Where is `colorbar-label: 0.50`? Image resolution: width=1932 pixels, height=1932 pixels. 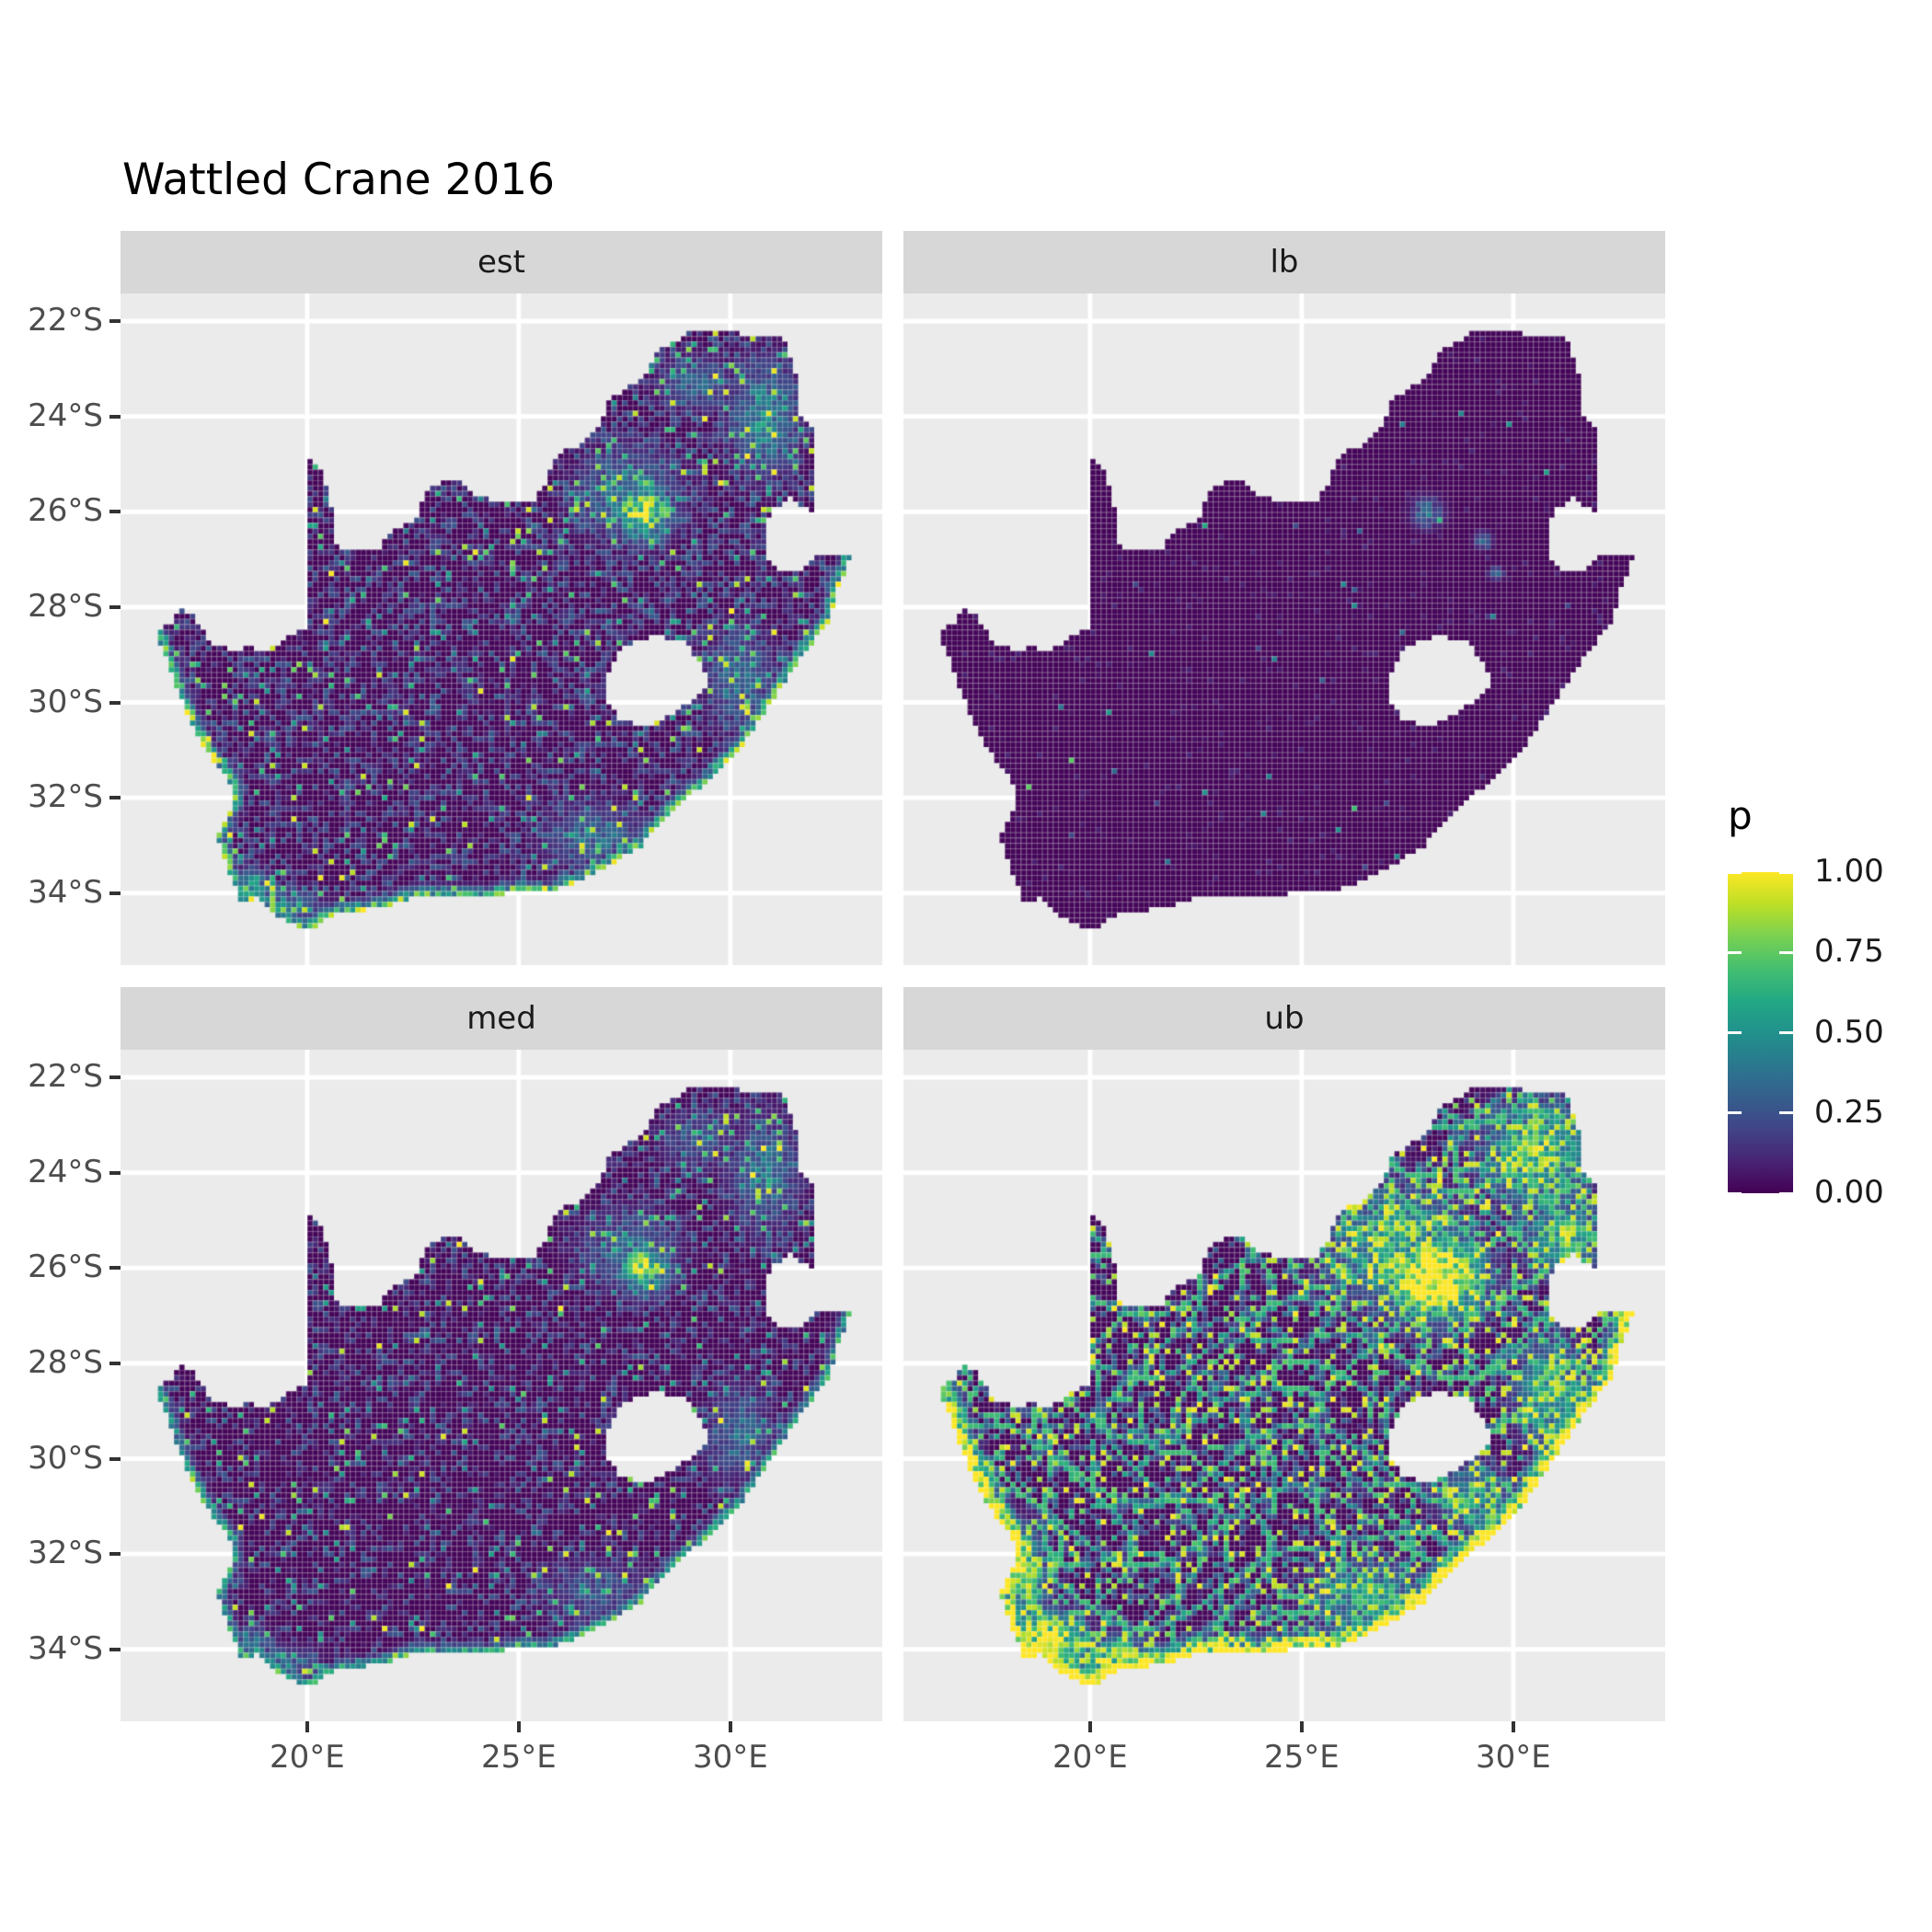 colorbar-label: 0.50 is located at coordinates (1849, 1032).